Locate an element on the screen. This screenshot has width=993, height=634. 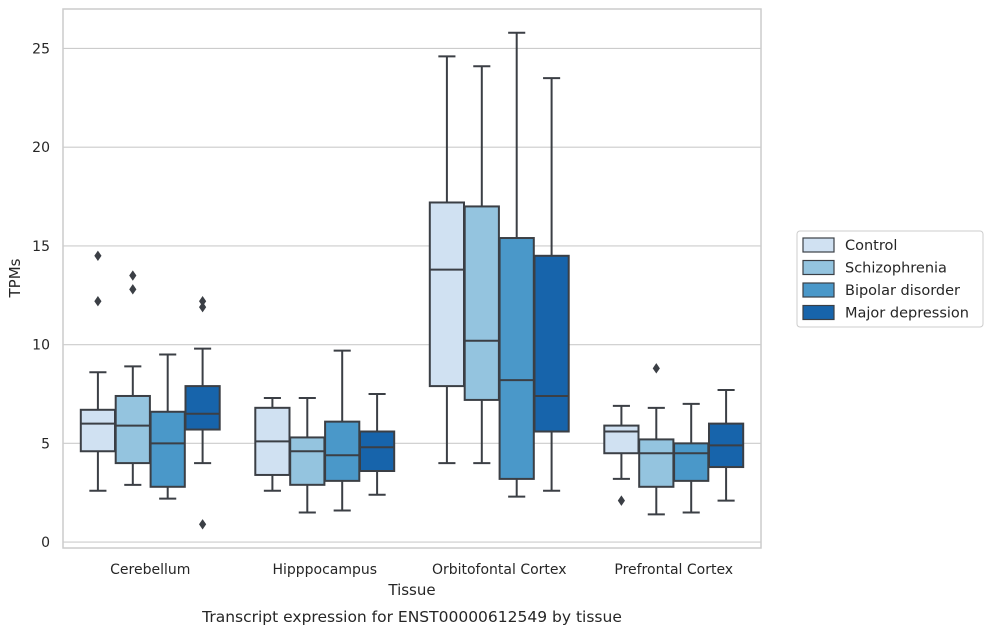
y-tick-label: 20 is located at coordinates (41, 148).